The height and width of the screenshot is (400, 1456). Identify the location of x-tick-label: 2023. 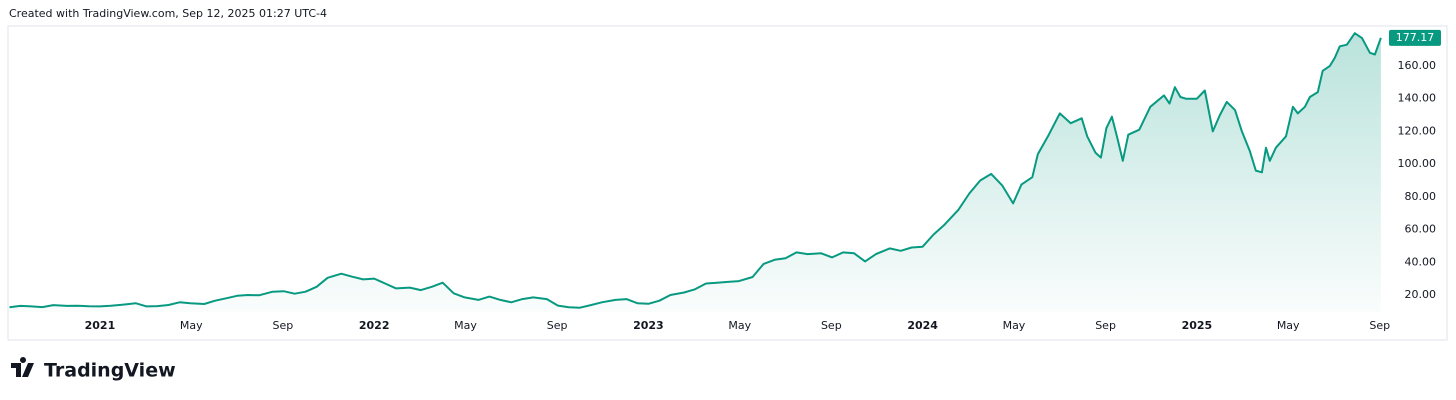
(648, 325).